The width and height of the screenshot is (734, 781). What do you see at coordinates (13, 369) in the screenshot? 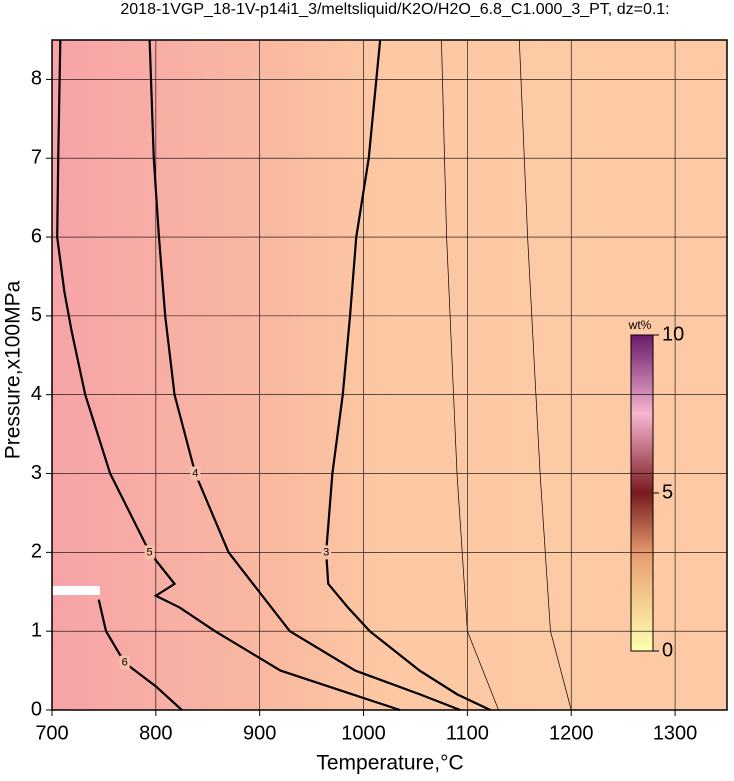
I see `y-axis-label: Pressure,x100MPa` at bounding box center [13, 369].